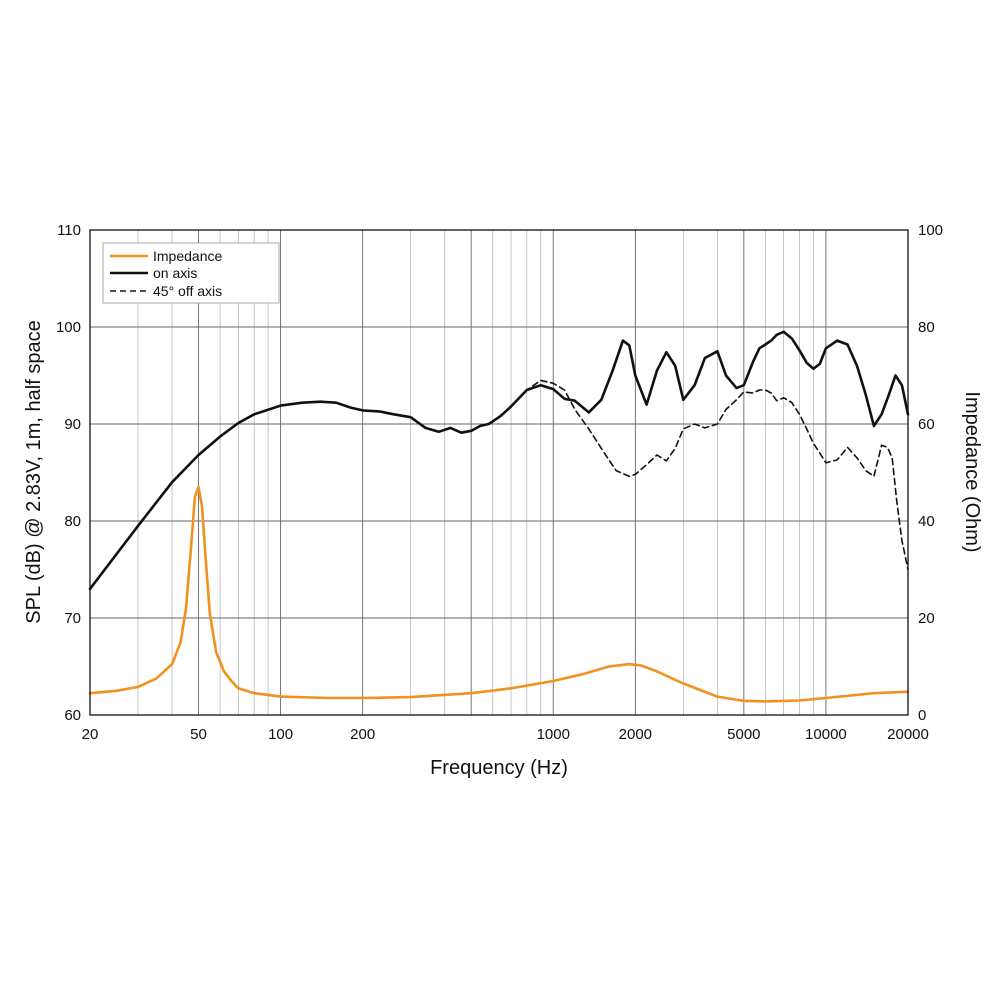 The height and width of the screenshot is (1000, 1000). Describe the element at coordinates (743, 734) in the screenshot. I see `x-tick-label: 5000` at that location.